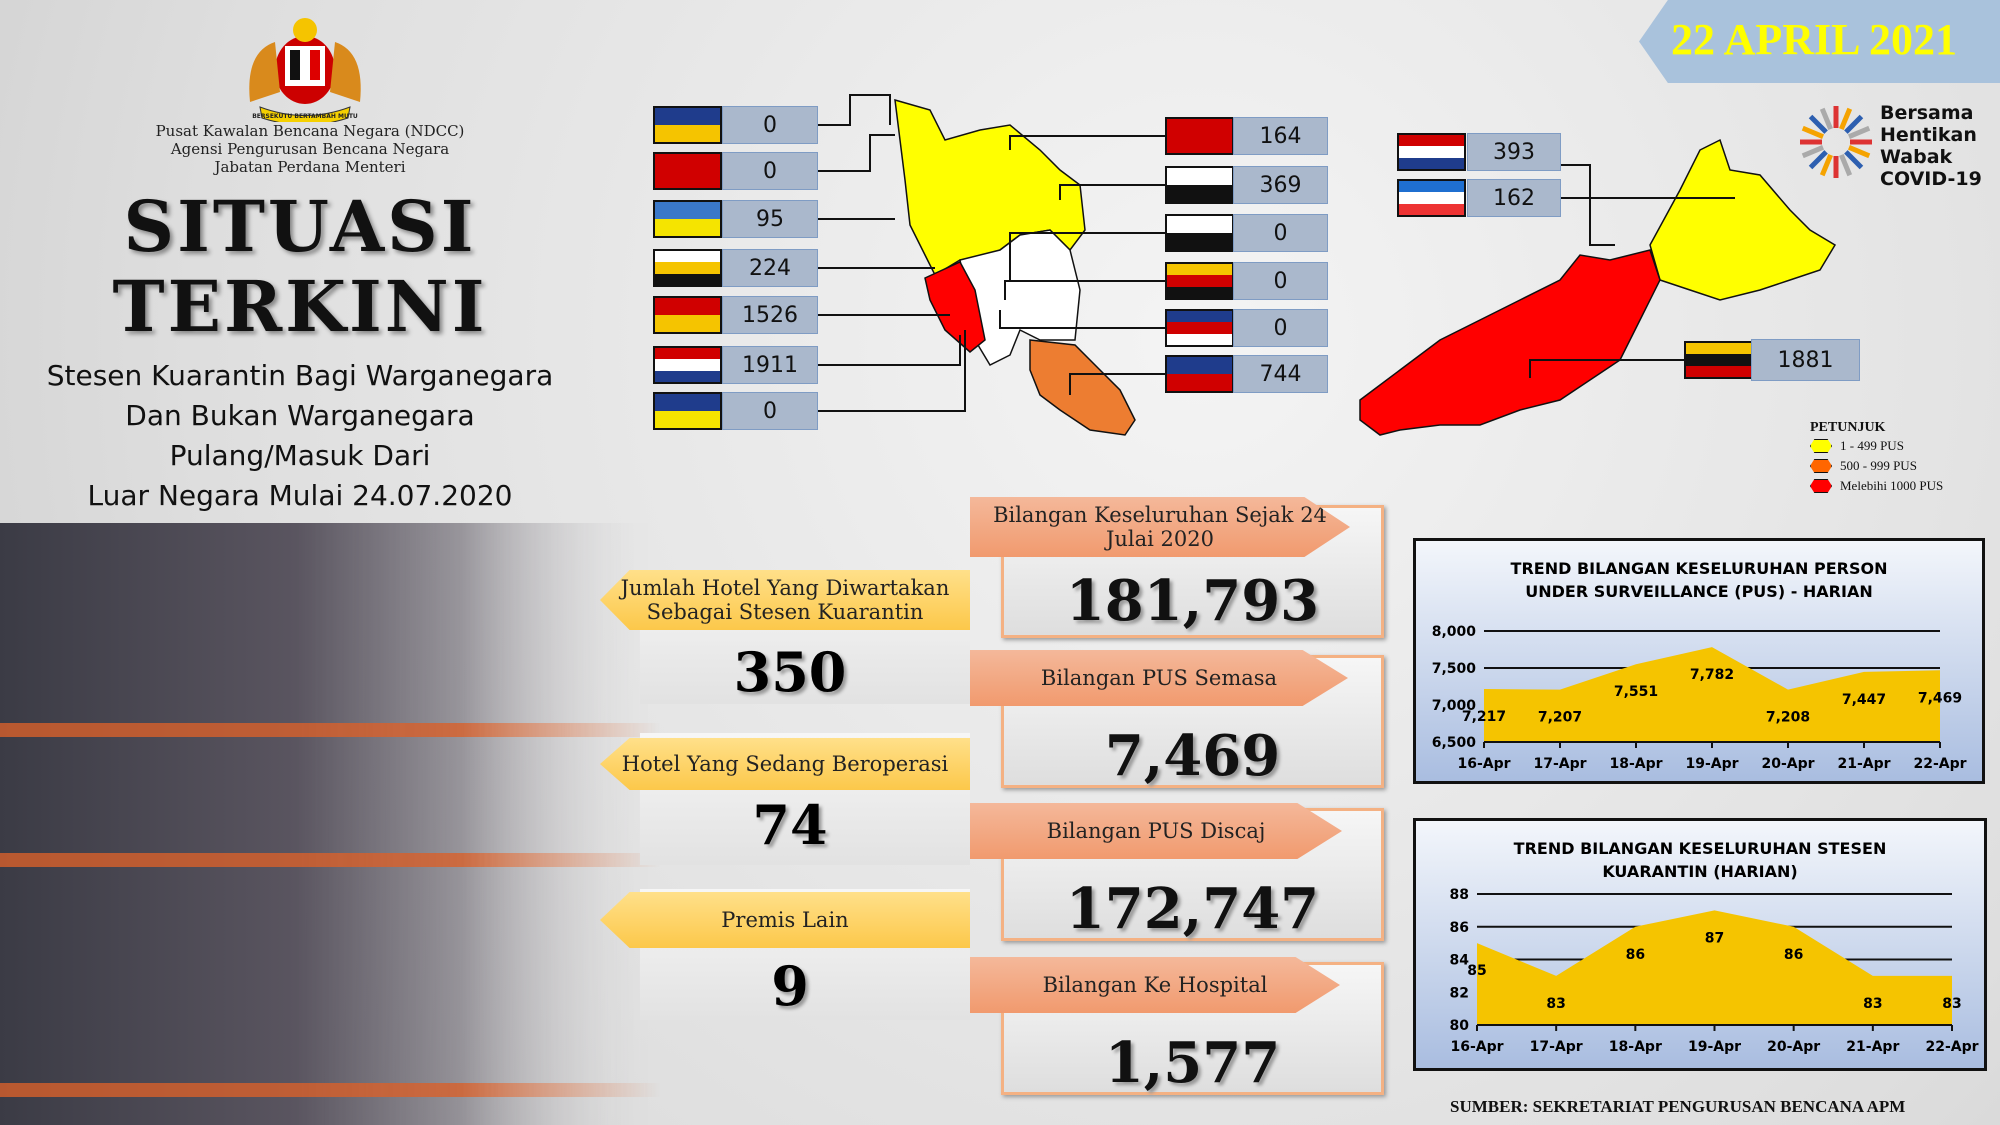 The height and width of the screenshot is (1125, 2000). I want to click on y-tick-label: 6,500, so click(1454, 743).